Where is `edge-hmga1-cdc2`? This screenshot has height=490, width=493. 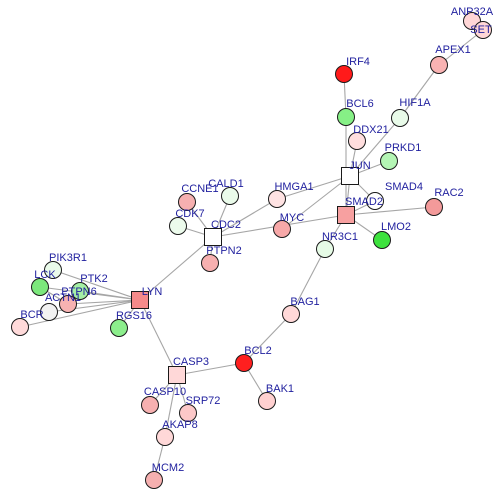 edge-hmga1-cdc2 is located at coordinates (245, 218).